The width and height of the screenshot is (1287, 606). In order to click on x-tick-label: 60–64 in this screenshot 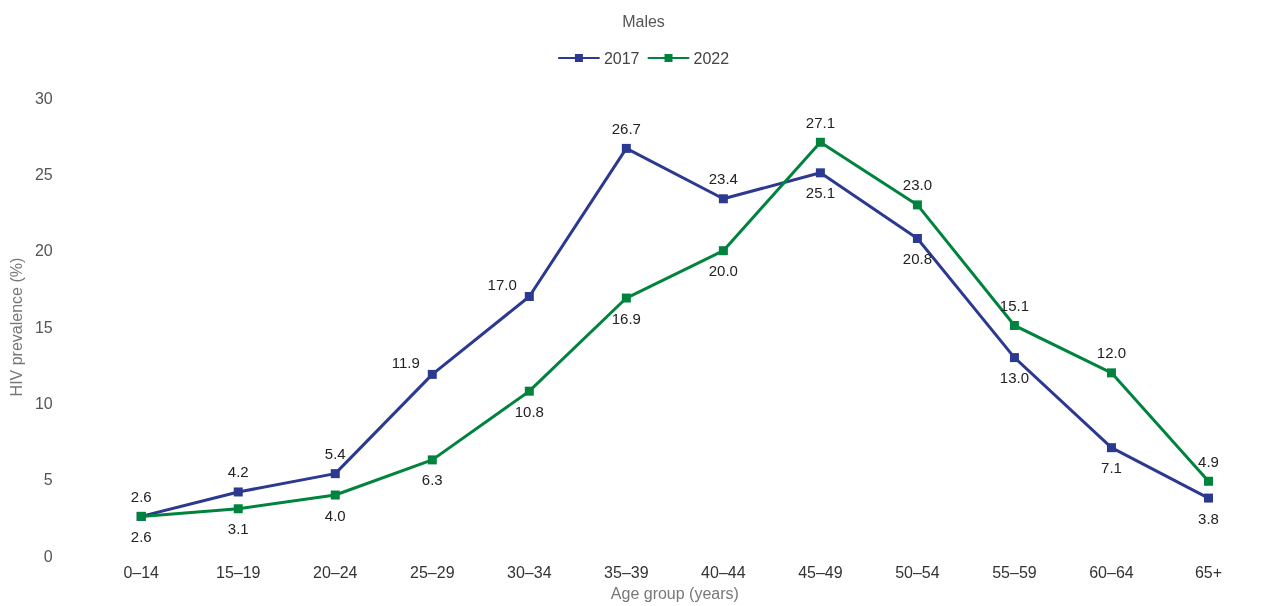, I will do `click(1111, 572)`.